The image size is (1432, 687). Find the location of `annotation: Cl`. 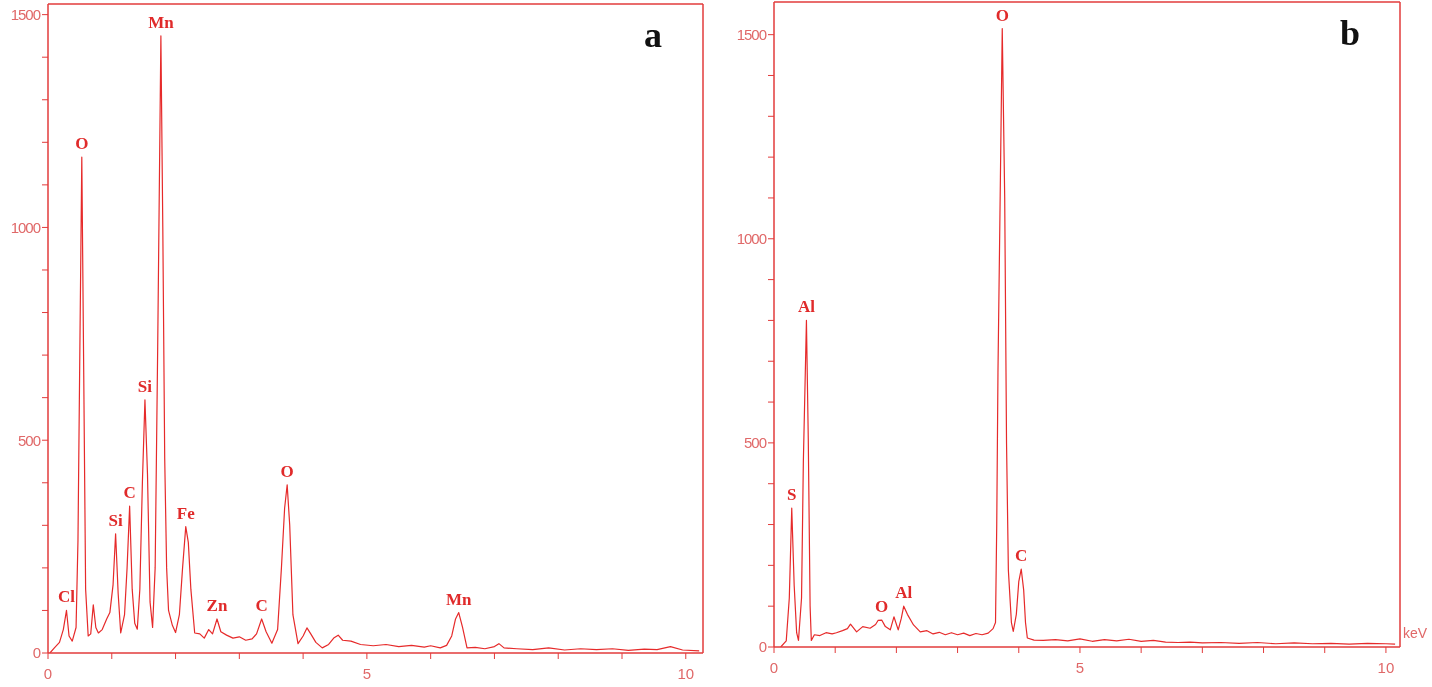

annotation: Cl is located at coordinates (67, 597).